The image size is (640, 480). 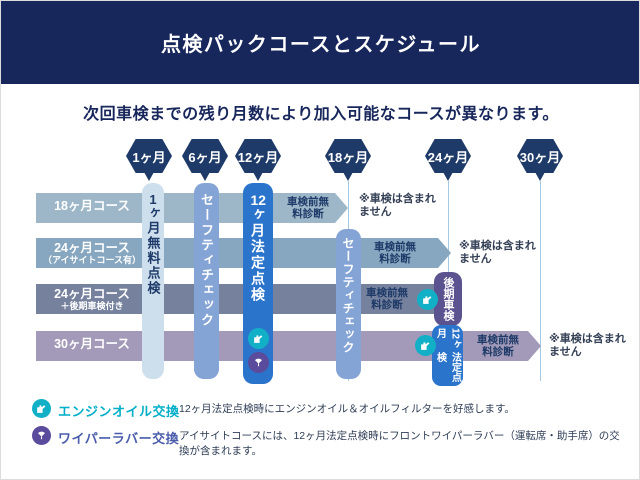 What do you see at coordinates (119, 411) in the screenshot?
I see `legend-label-engine-oil: エンジンオイル交換` at bounding box center [119, 411].